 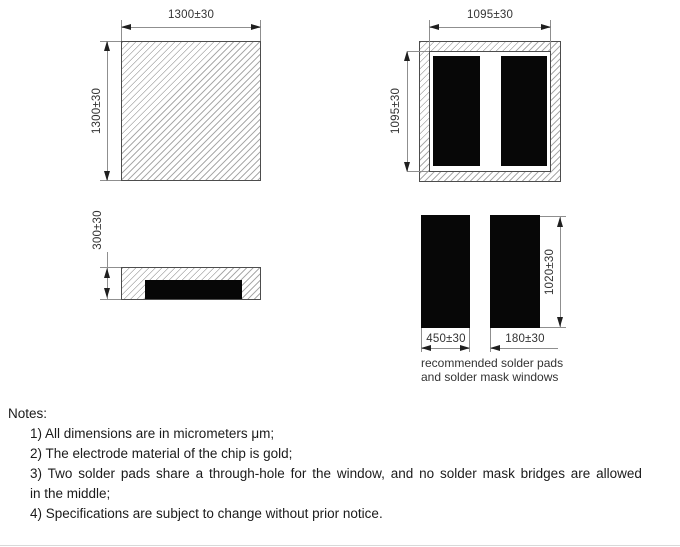 What do you see at coordinates (445, 271) in the screenshot?
I see `solder-pad-left` at bounding box center [445, 271].